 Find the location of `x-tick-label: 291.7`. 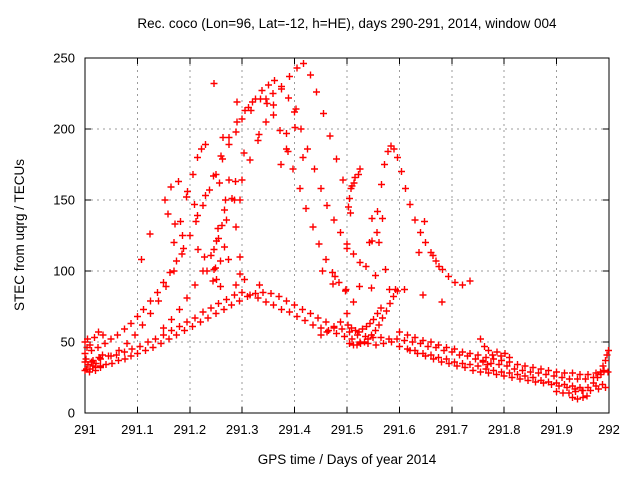

x-tick-label: 291.7 is located at coordinates (452, 429).